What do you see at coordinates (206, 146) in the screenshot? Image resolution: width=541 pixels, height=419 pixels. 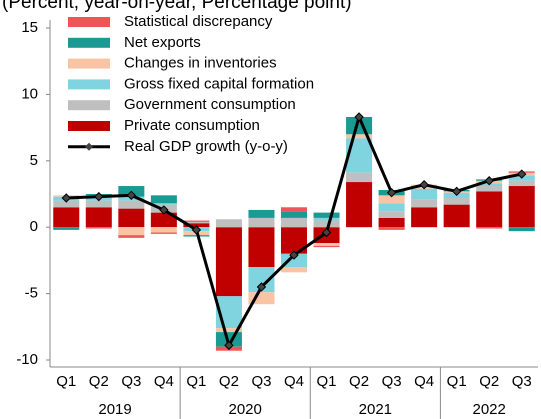 I see `legend-label: Real GDP growth (y-o-y)` at bounding box center [206, 146].